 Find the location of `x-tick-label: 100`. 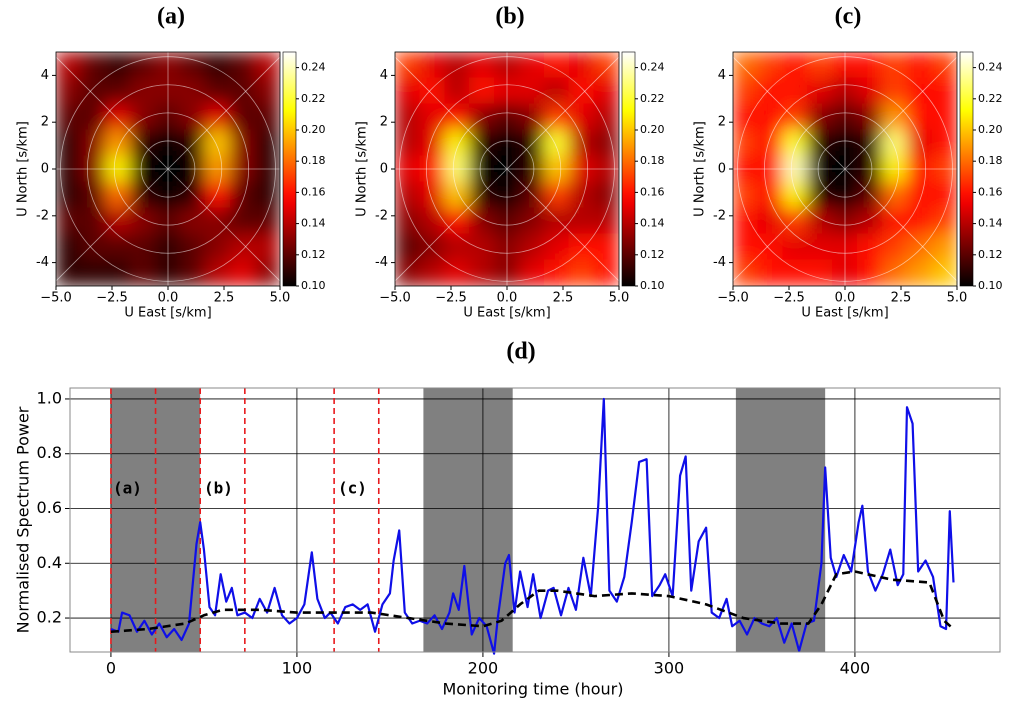

x-tick-label: 100 is located at coordinates (297, 668).